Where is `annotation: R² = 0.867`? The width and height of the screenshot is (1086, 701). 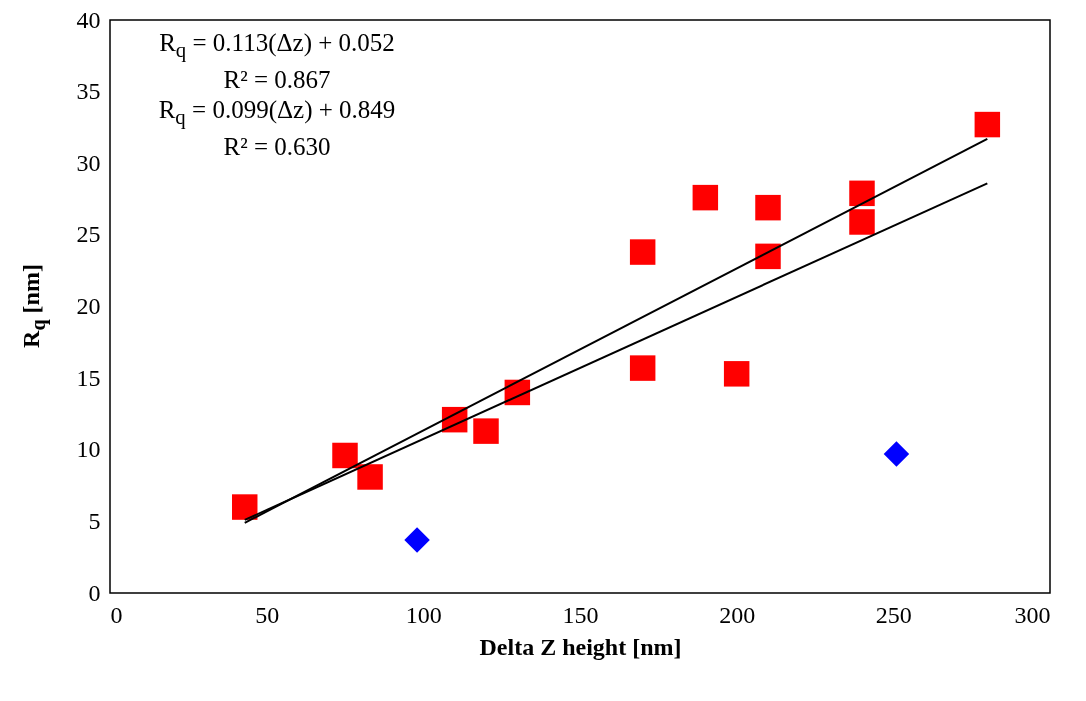 annotation: R² = 0.867 is located at coordinates (277, 80).